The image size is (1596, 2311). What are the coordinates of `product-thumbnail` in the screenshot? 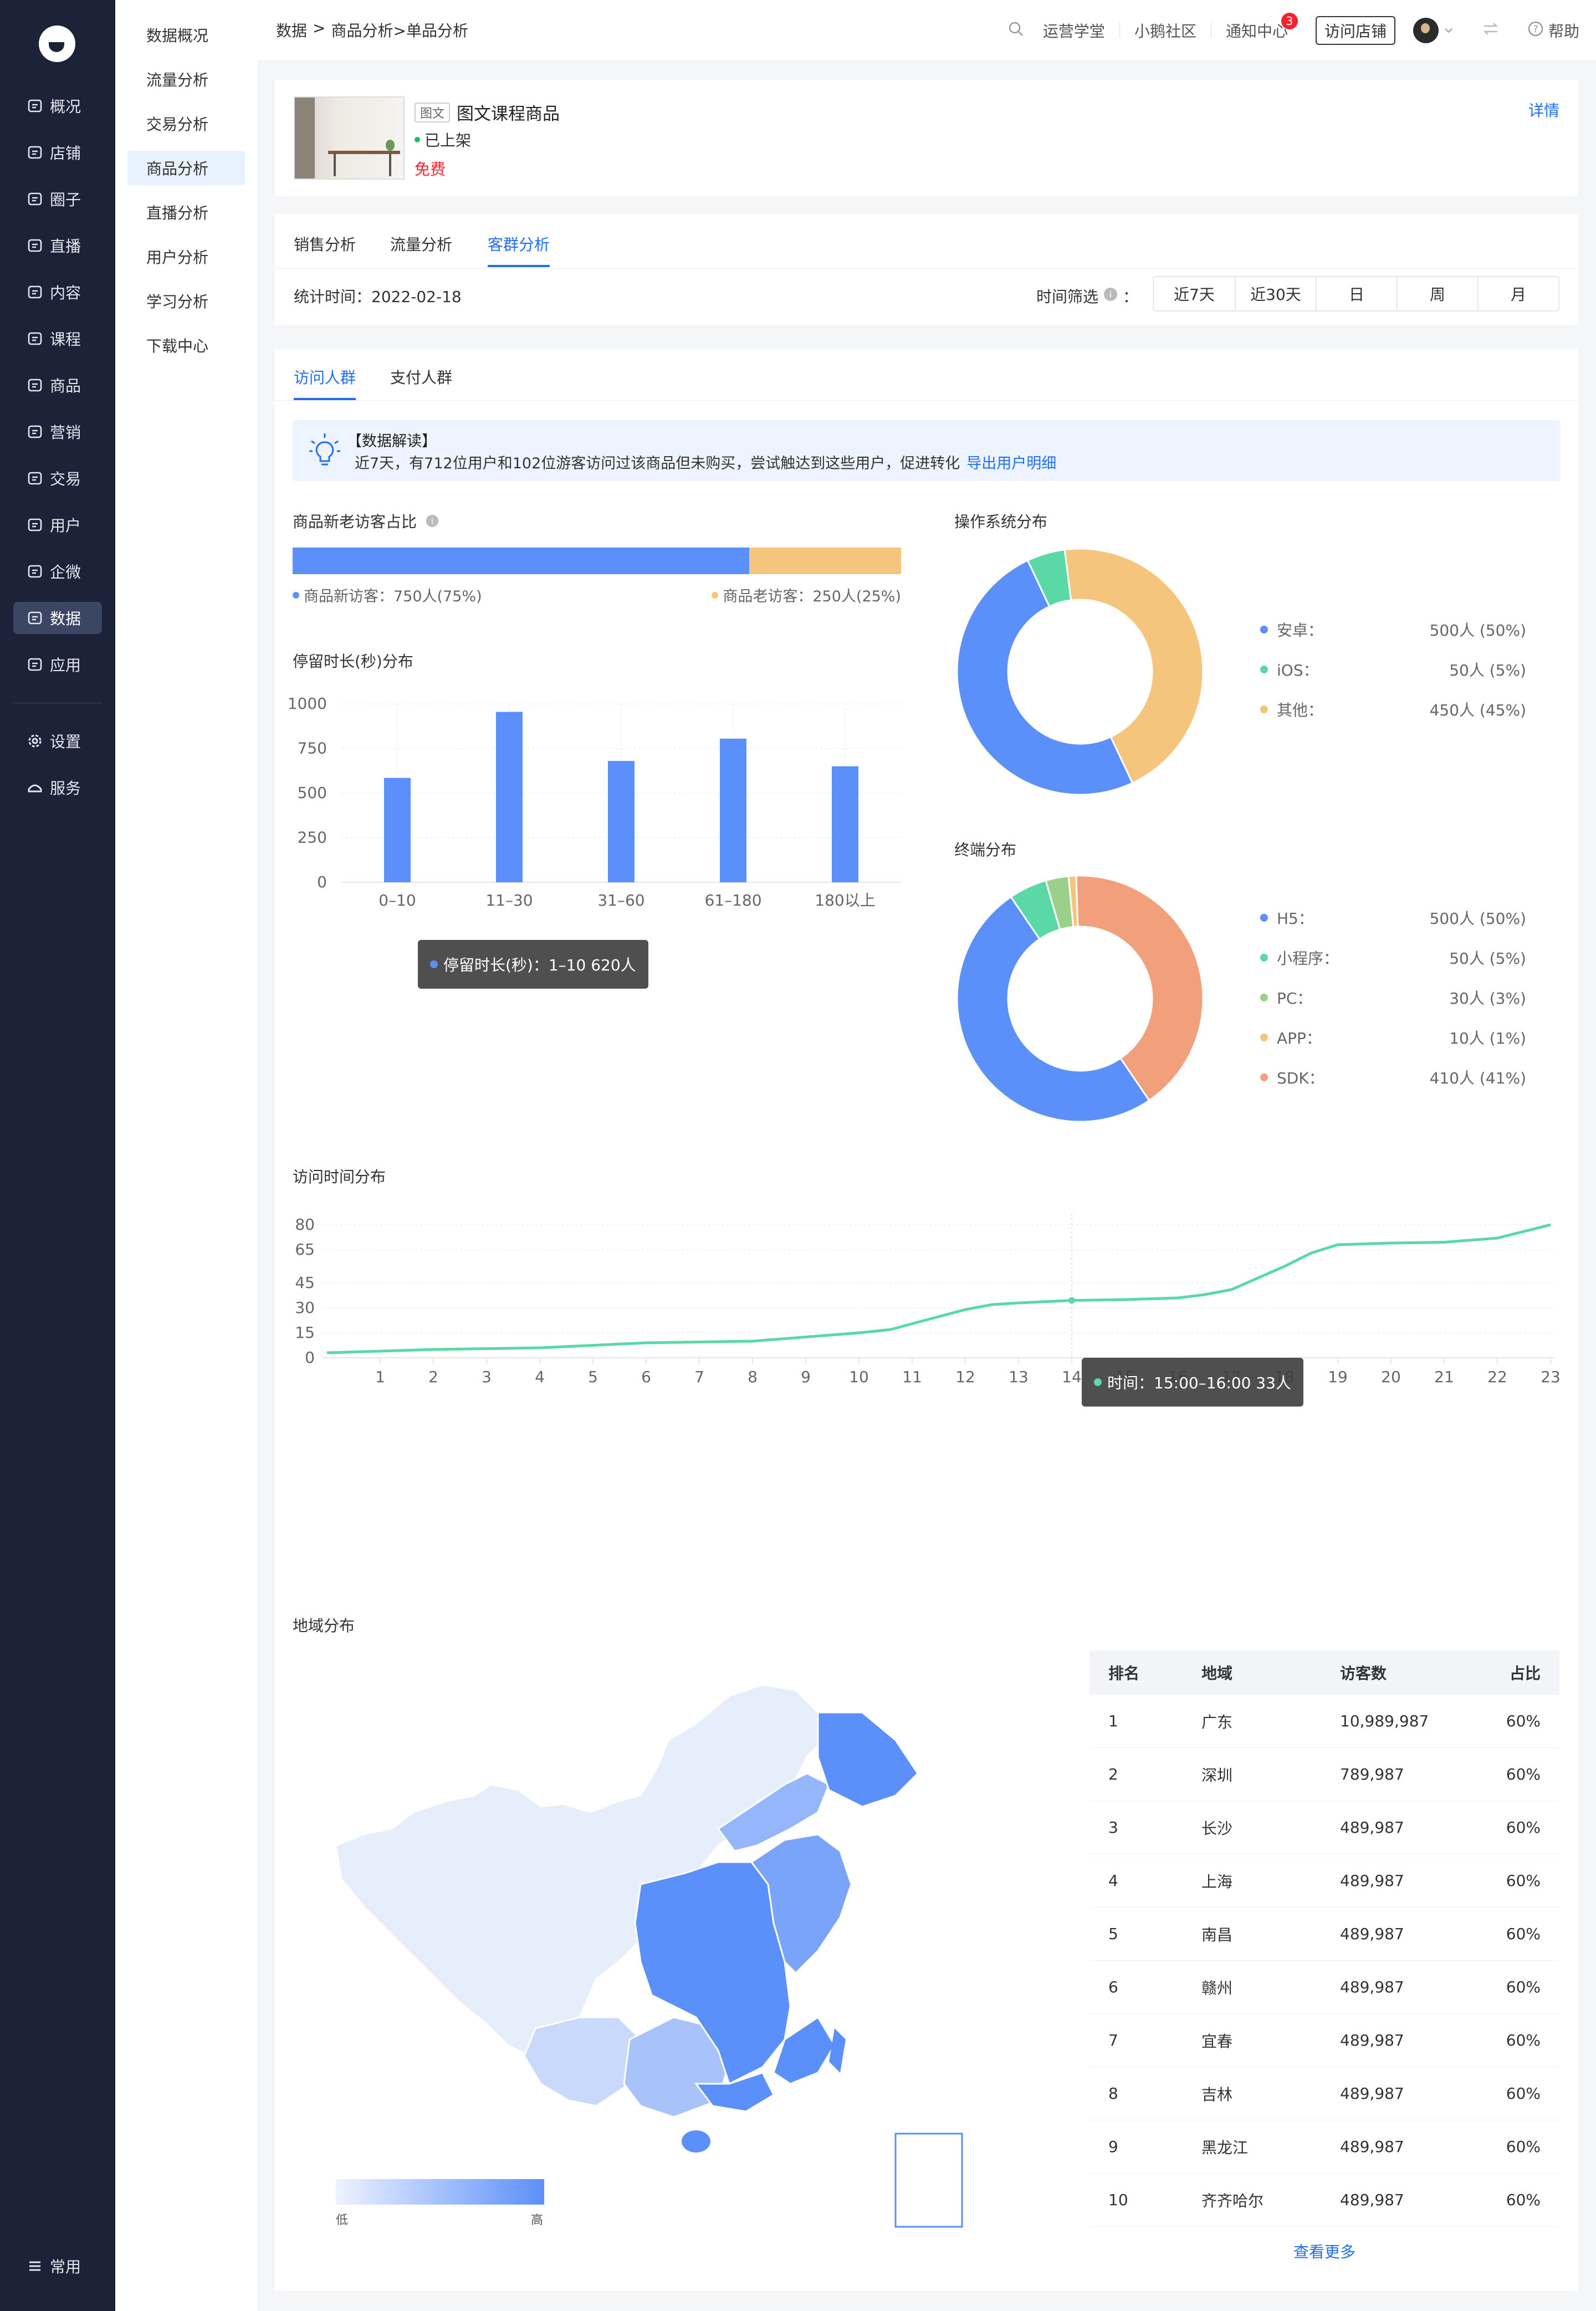 It's located at (349, 138).